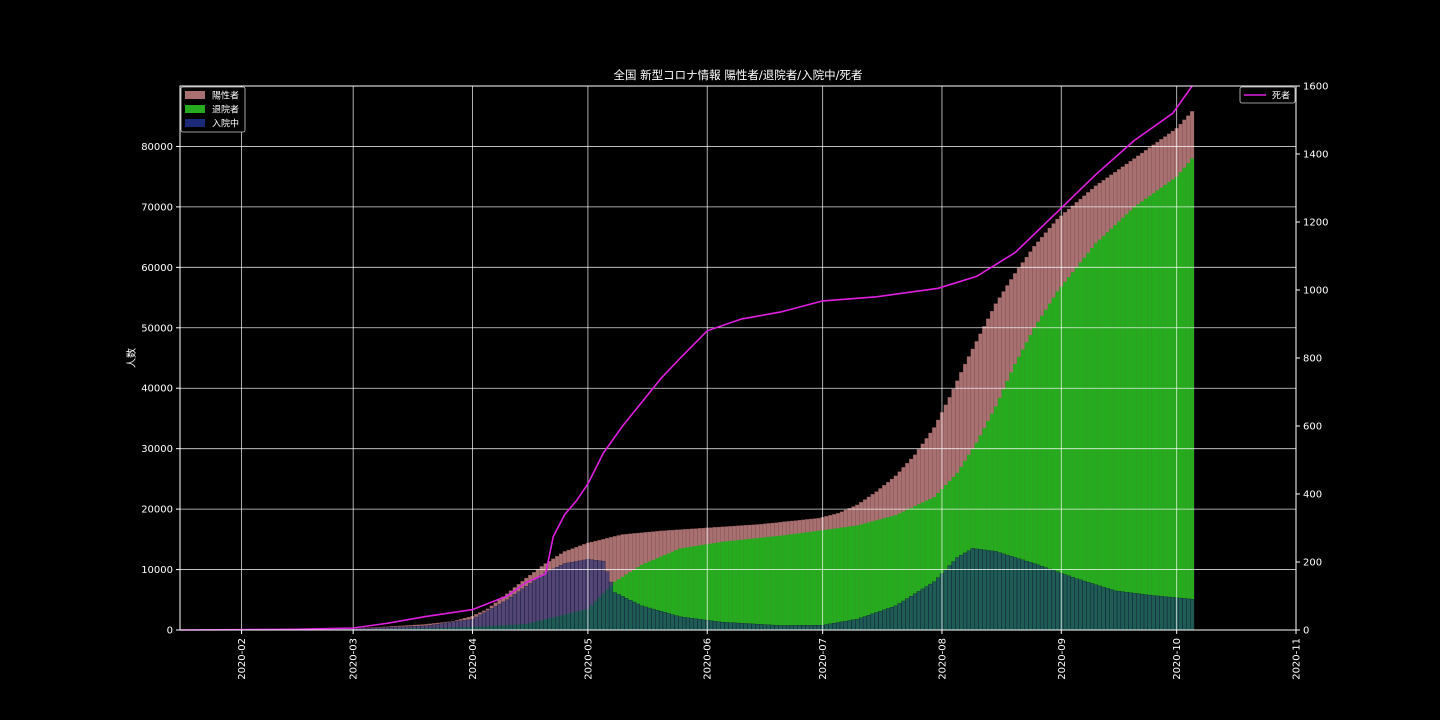  What do you see at coordinates (1312, 563) in the screenshot?
I see `y2-tick-label: 200` at bounding box center [1312, 563].